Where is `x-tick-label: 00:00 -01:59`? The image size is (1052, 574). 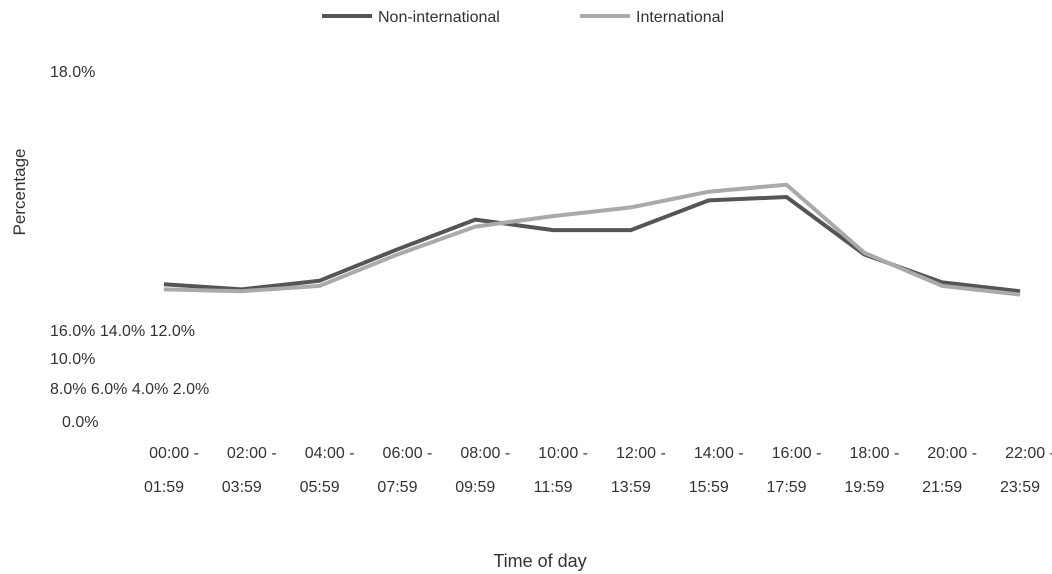 x-tick-label: 00:00 -01:59 is located at coordinates (171, 470).